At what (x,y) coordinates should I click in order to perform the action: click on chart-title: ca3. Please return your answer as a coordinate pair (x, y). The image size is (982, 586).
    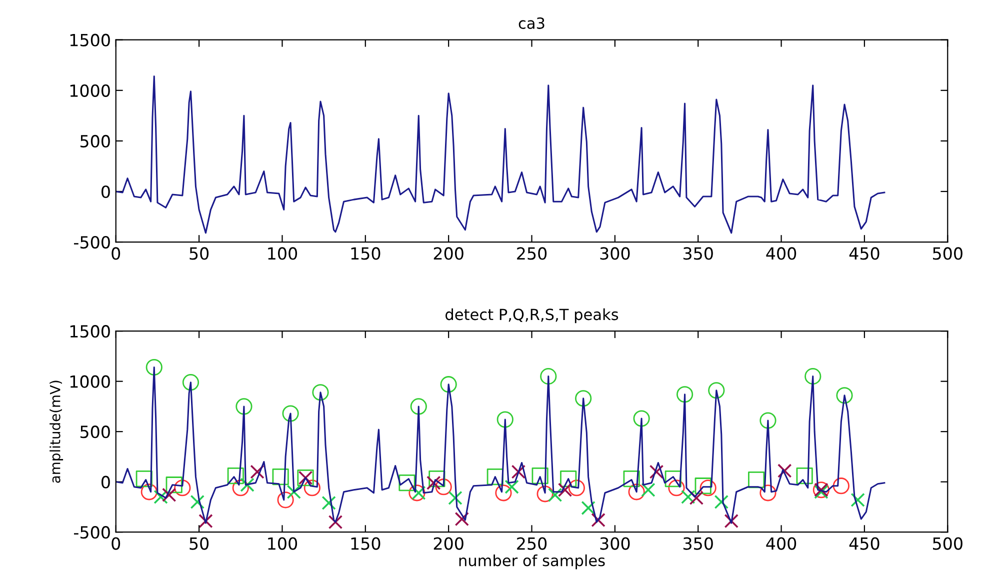
    Looking at the image, I should click on (531, 23).